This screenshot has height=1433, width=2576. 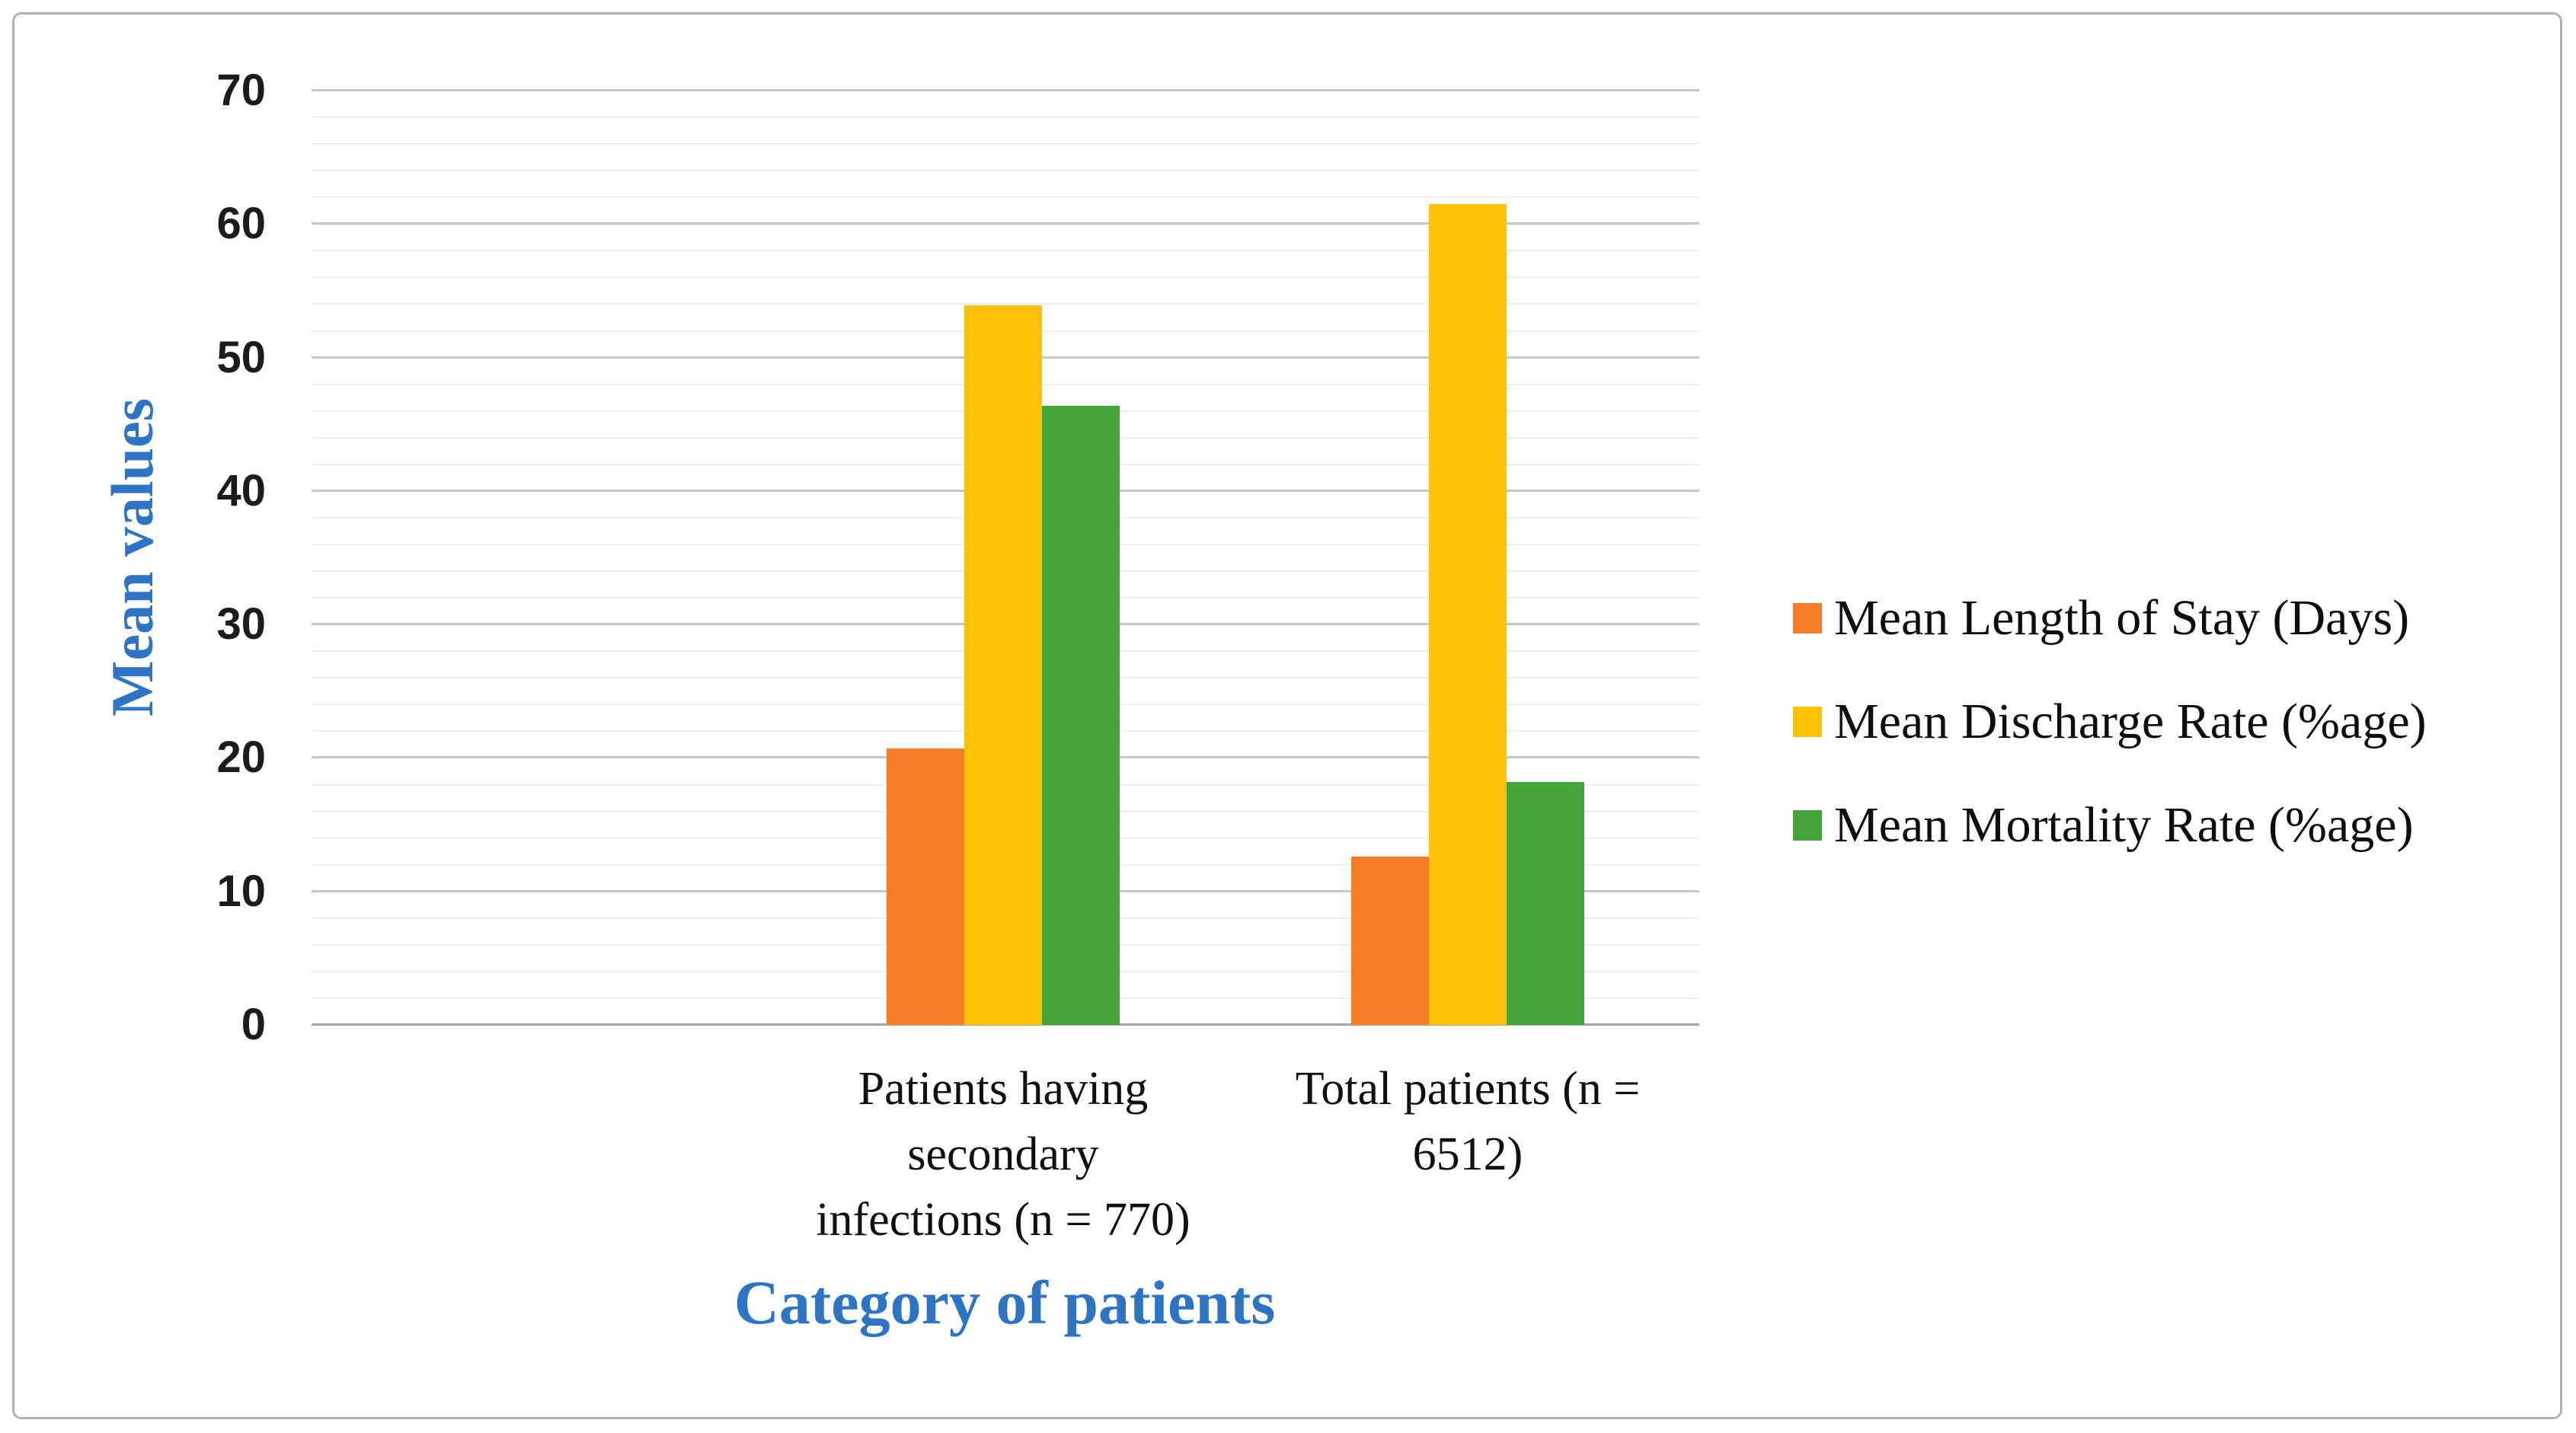 I want to click on y-tick-label-70: 70, so click(x=241, y=90).